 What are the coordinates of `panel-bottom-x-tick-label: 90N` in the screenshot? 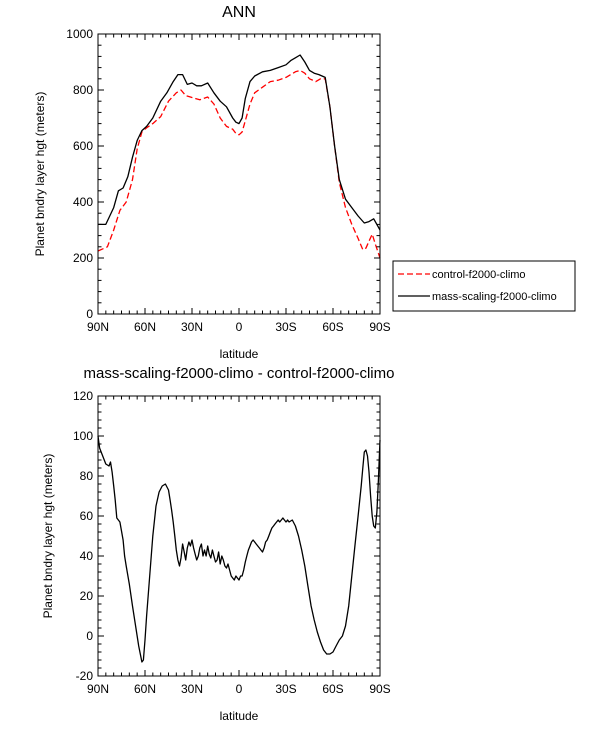 It's located at (98, 689).